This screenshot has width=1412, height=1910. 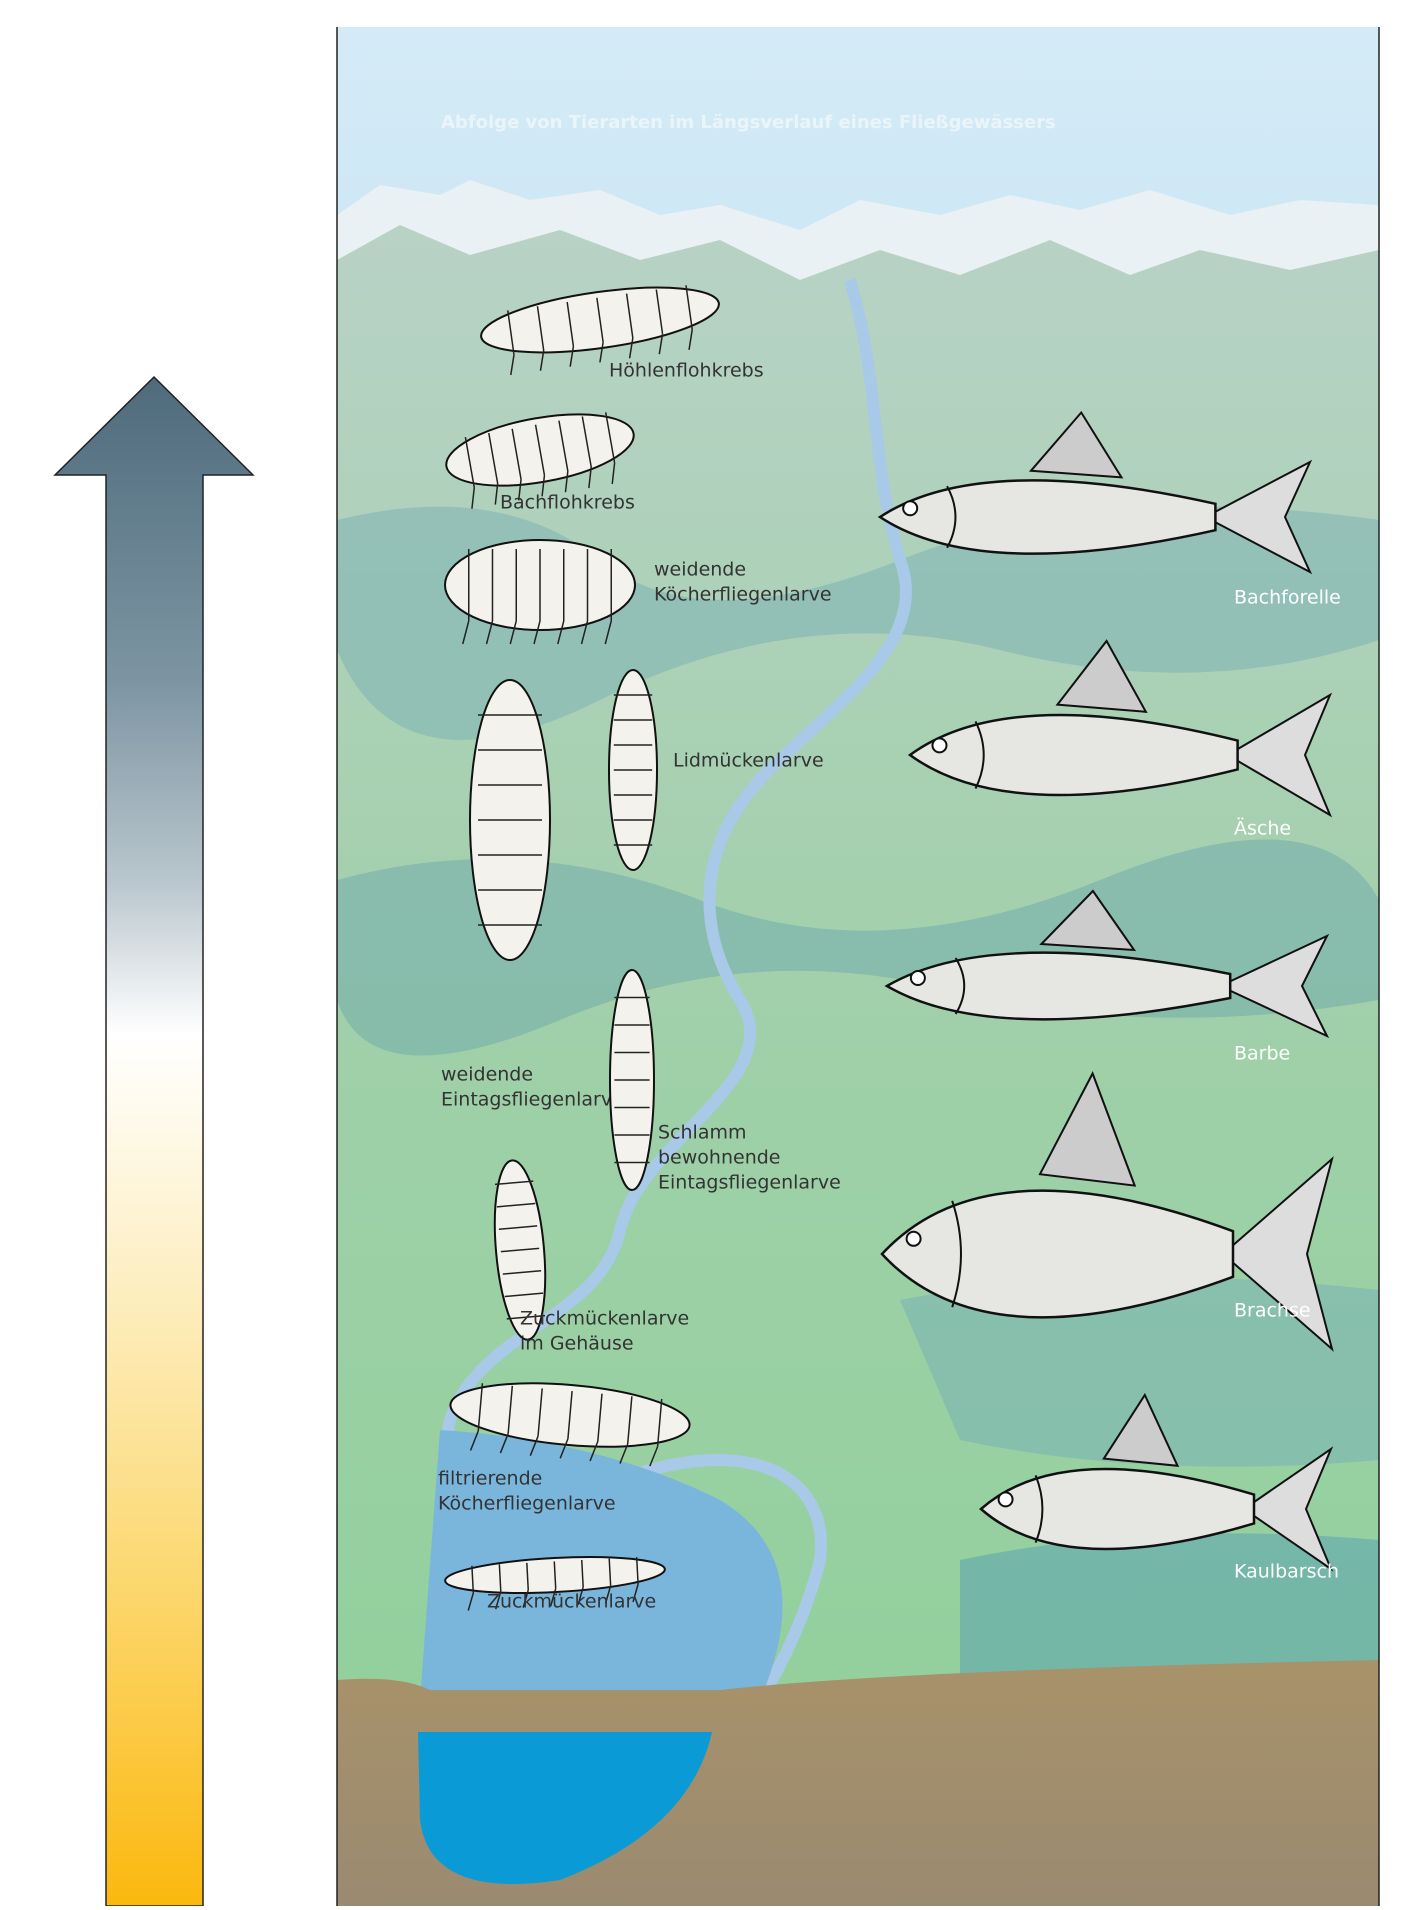 I want to click on animal-label: Lidmückenlarve, so click(x=748, y=761).